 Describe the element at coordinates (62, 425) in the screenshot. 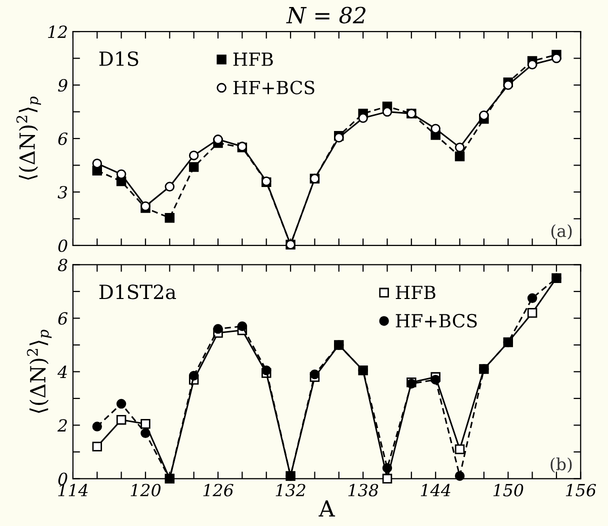

I see `y-tick-label: 2` at that location.